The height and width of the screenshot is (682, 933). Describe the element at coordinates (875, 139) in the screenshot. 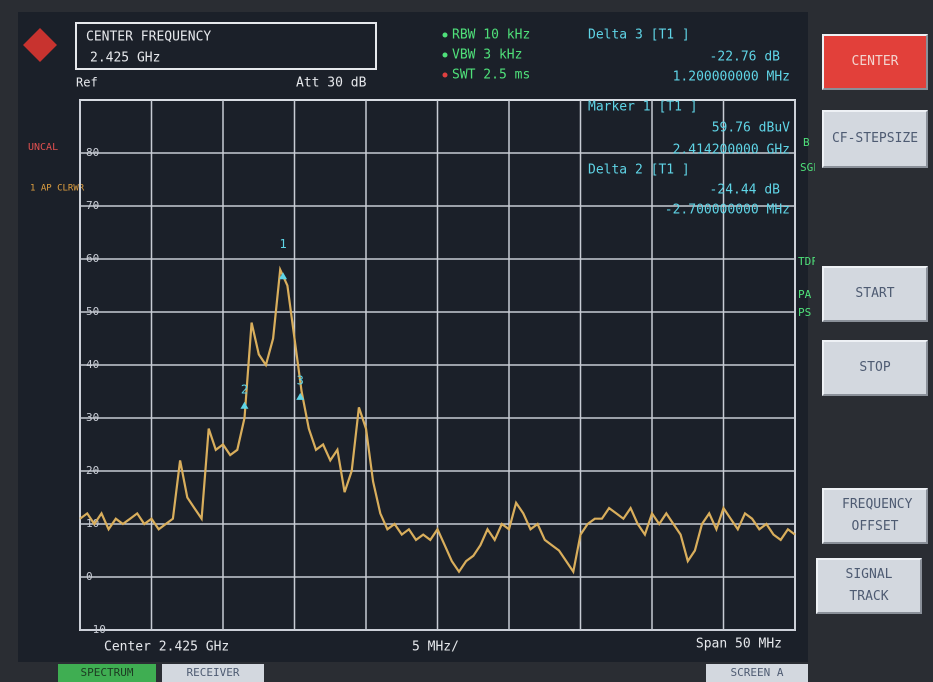

I see `softkey: CF-STEPSIZE` at that location.